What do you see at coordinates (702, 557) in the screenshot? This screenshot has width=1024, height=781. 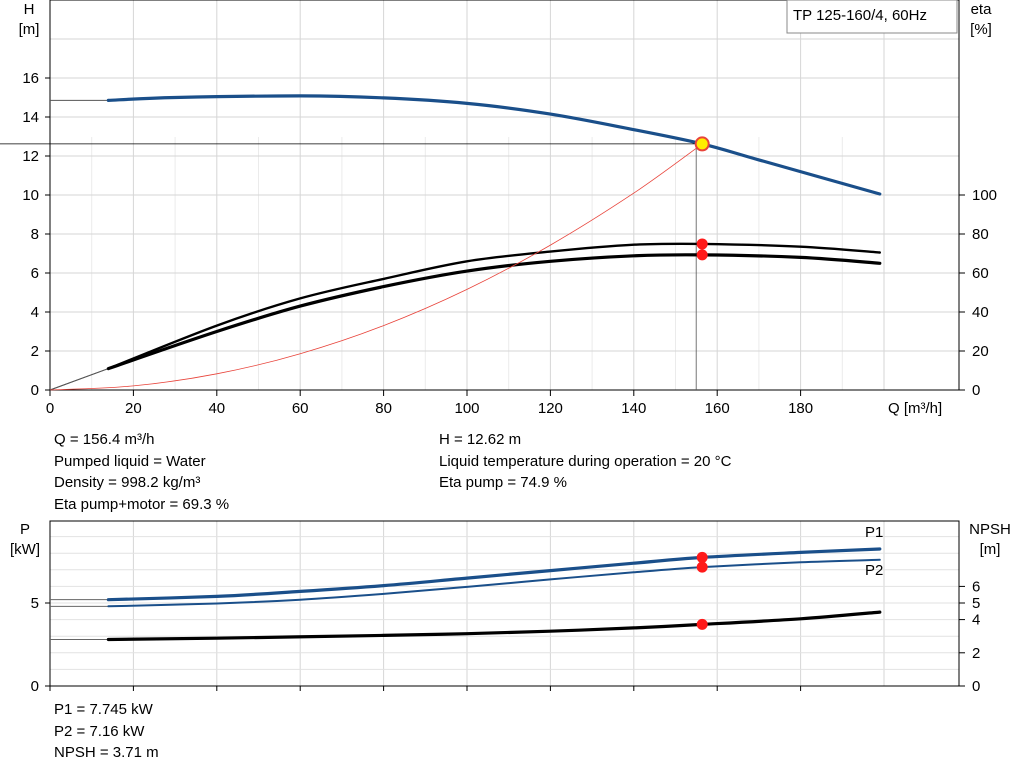 I see `marker-p1` at bounding box center [702, 557].